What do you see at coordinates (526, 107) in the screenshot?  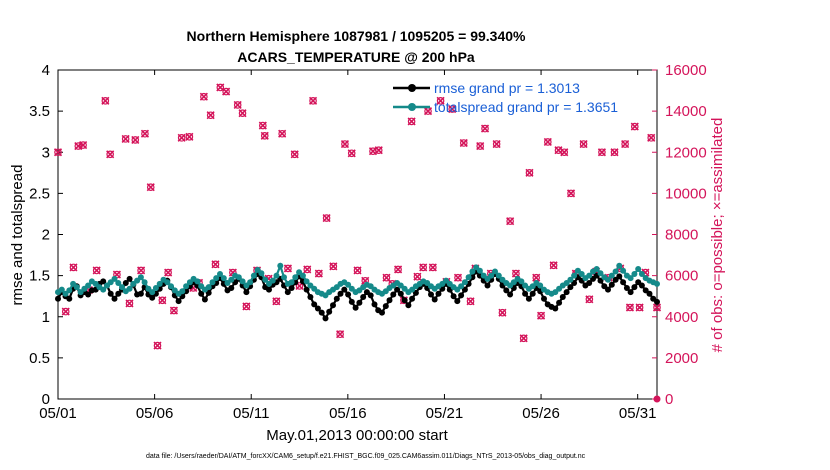 I see `legend-spread-label: totalspread grand pr = 1.3651` at bounding box center [526, 107].